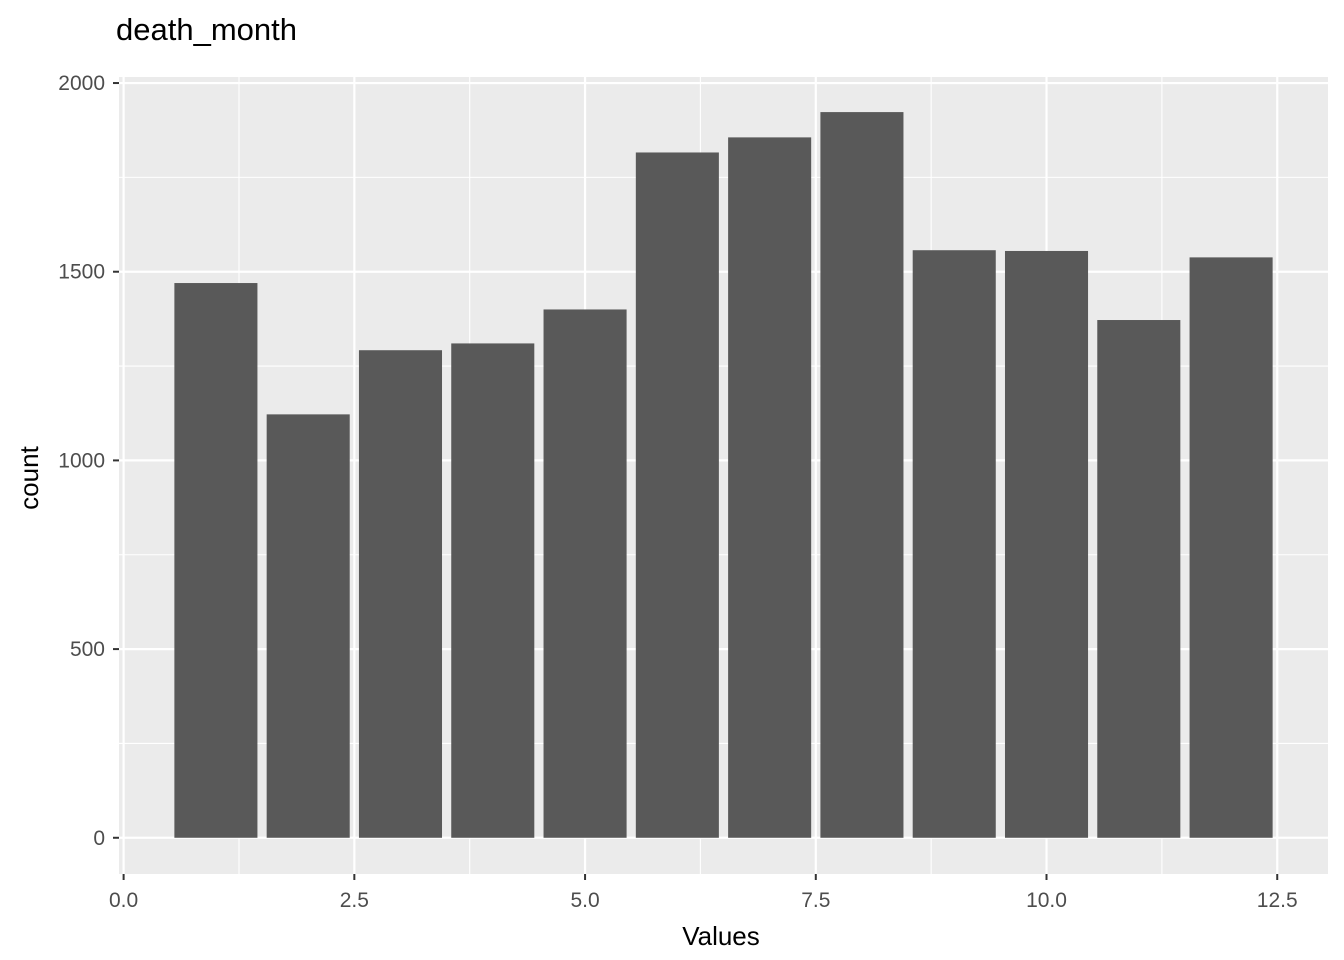 This screenshot has width=1344, height=960. Describe the element at coordinates (815, 900) in the screenshot. I see `x-tick-label: 7.5` at that location.